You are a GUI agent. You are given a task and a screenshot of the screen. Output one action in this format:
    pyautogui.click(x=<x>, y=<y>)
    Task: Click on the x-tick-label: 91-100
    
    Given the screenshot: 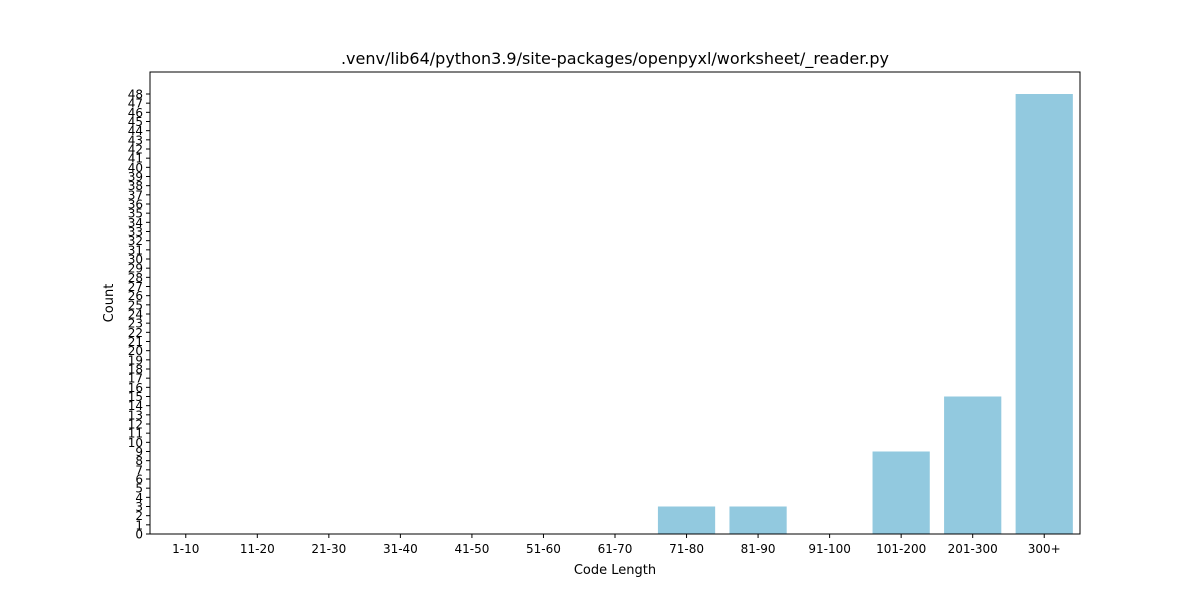 What is the action you would take?
    pyautogui.click(x=829, y=549)
    